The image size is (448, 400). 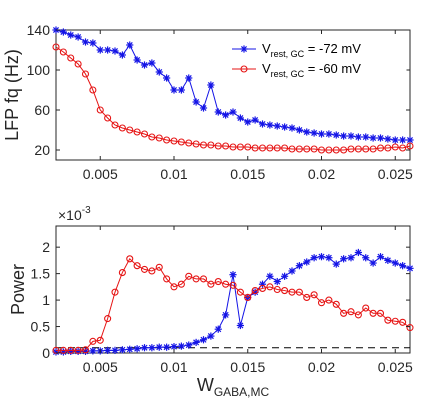 What do you see at coordinates (41, 327) in the screenshot?
I see `bottom-y-tick-label: 0.5` at bounding box center [41, 327].